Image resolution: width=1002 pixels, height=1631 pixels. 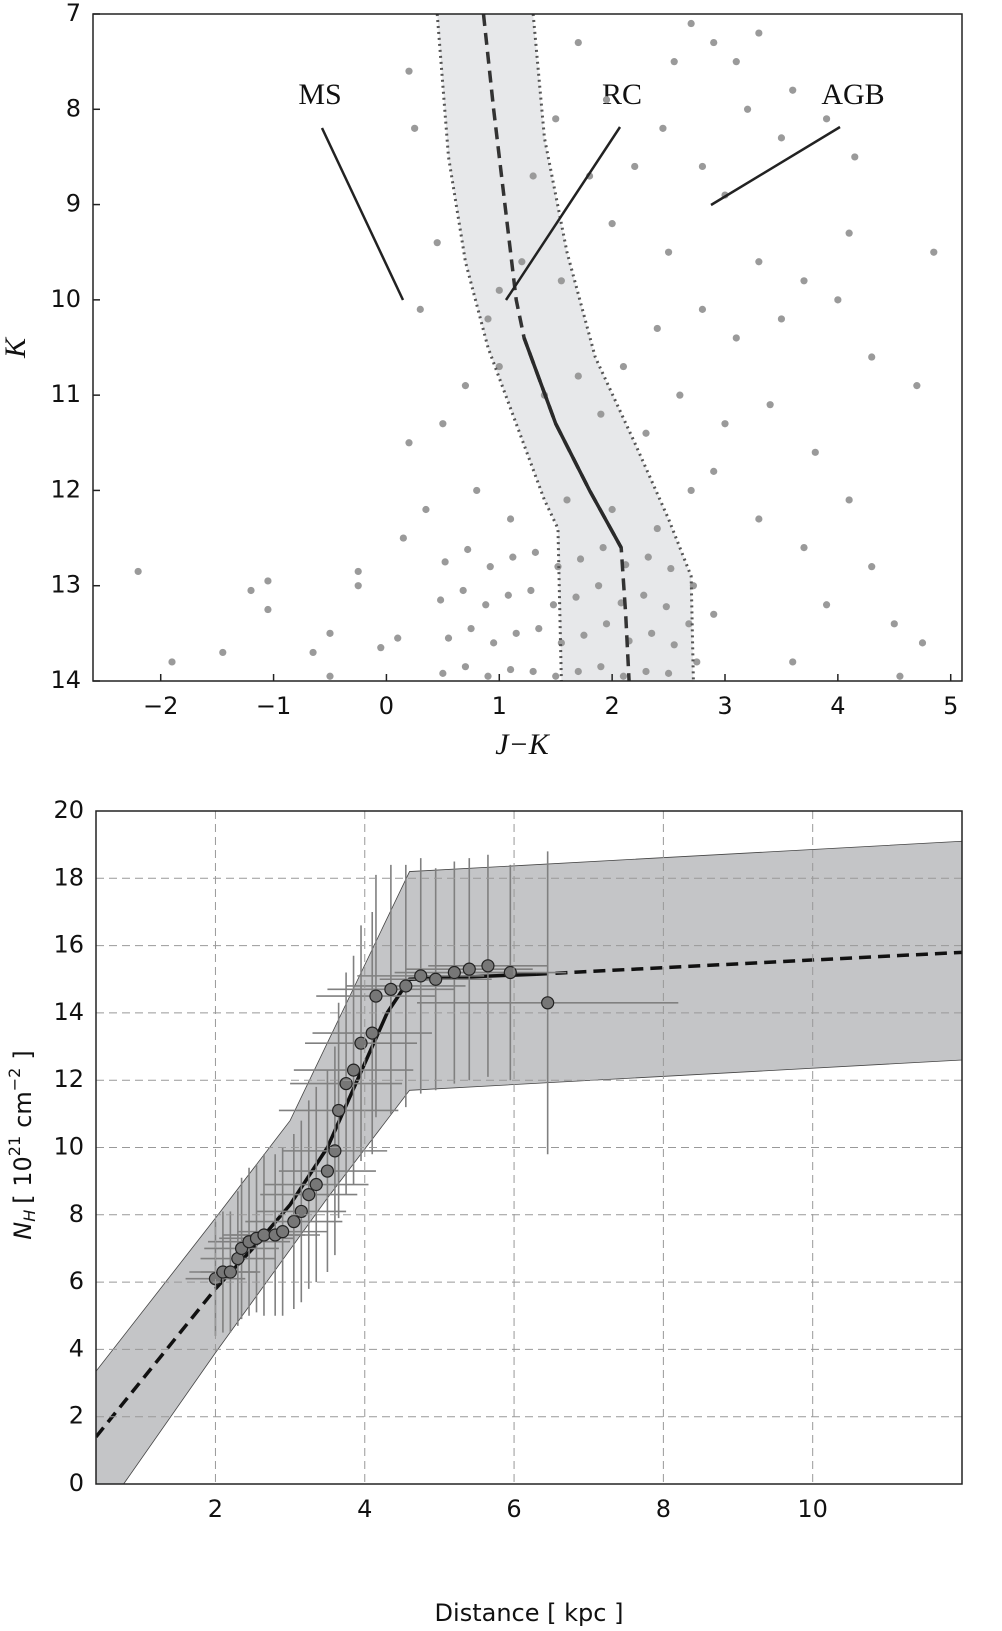 What do you see at coordinates (14, 1080) in the screenshot?
I see `y-label-exponent: −2` at bounding box center [14, 1080].